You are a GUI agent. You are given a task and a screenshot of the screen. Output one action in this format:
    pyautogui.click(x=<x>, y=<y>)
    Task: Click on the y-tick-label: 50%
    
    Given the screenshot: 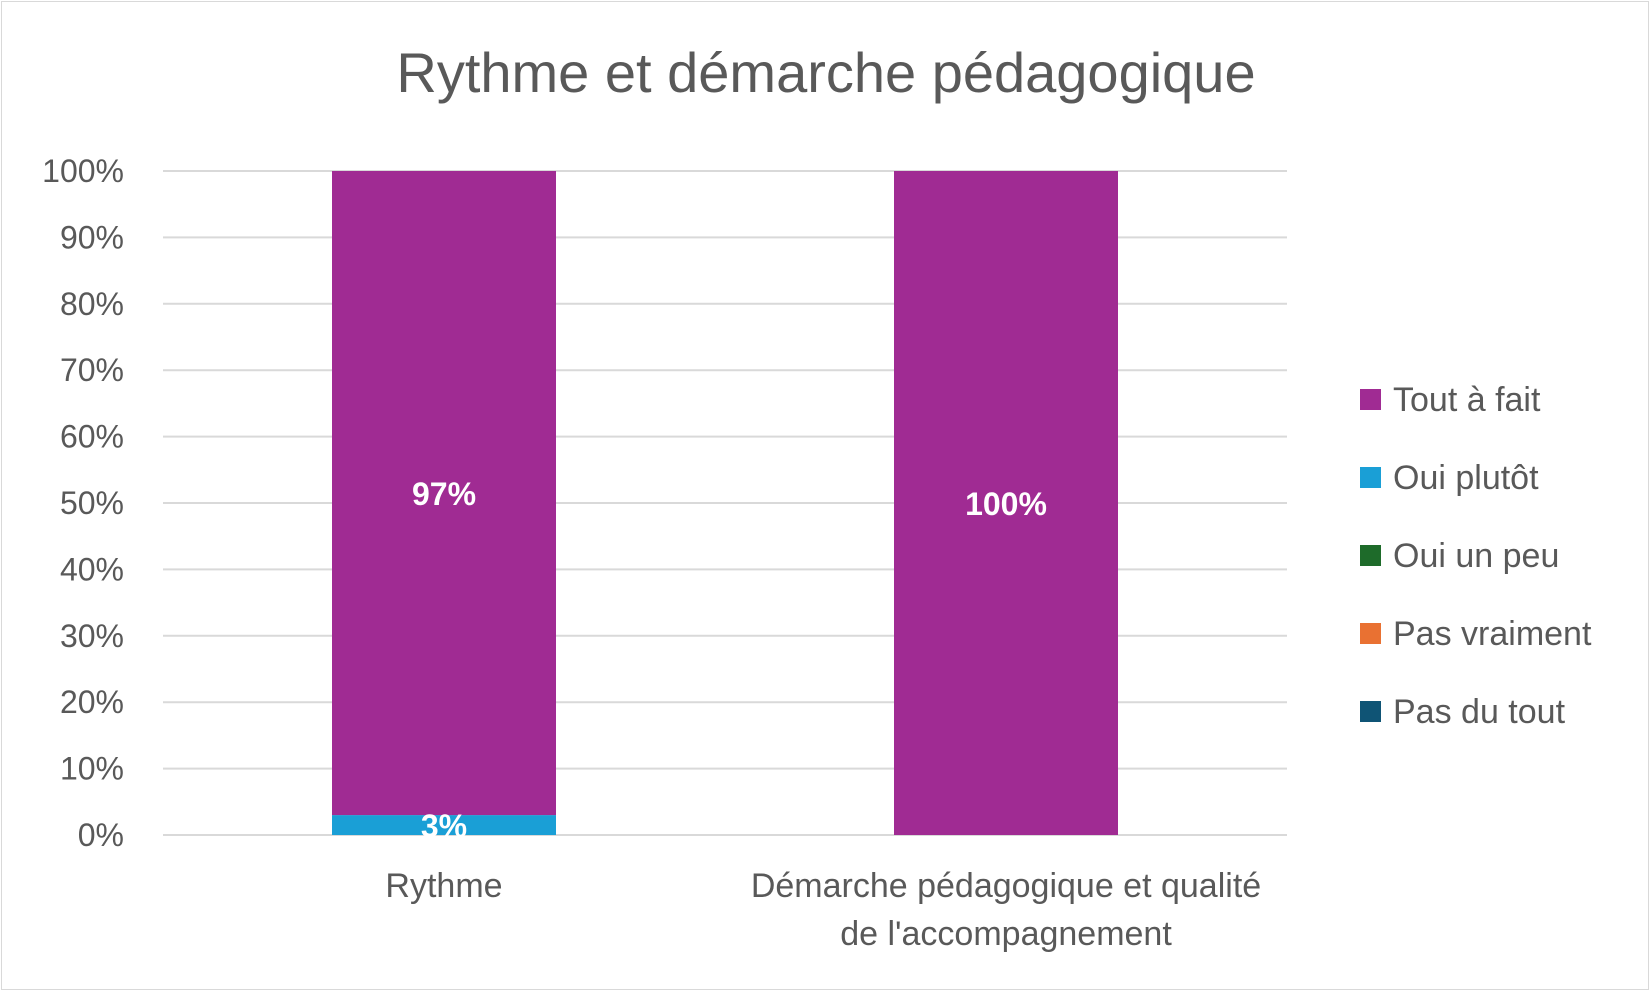 What is the action you would take?
    pyautogui.click(x=92, y=503)
    